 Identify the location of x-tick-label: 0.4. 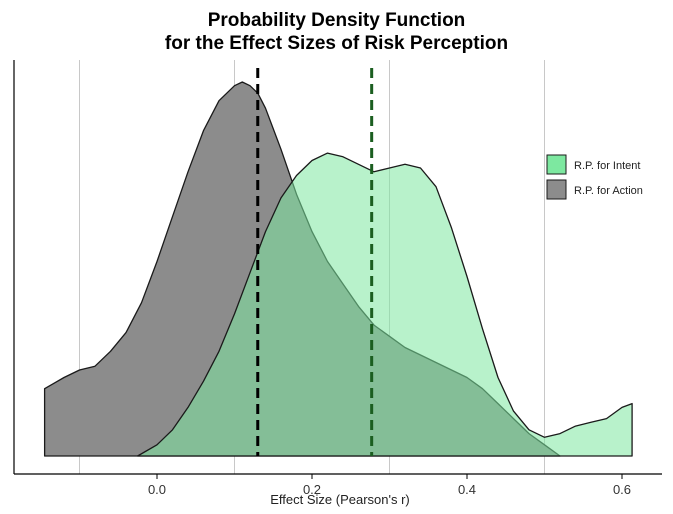
(467, 489).